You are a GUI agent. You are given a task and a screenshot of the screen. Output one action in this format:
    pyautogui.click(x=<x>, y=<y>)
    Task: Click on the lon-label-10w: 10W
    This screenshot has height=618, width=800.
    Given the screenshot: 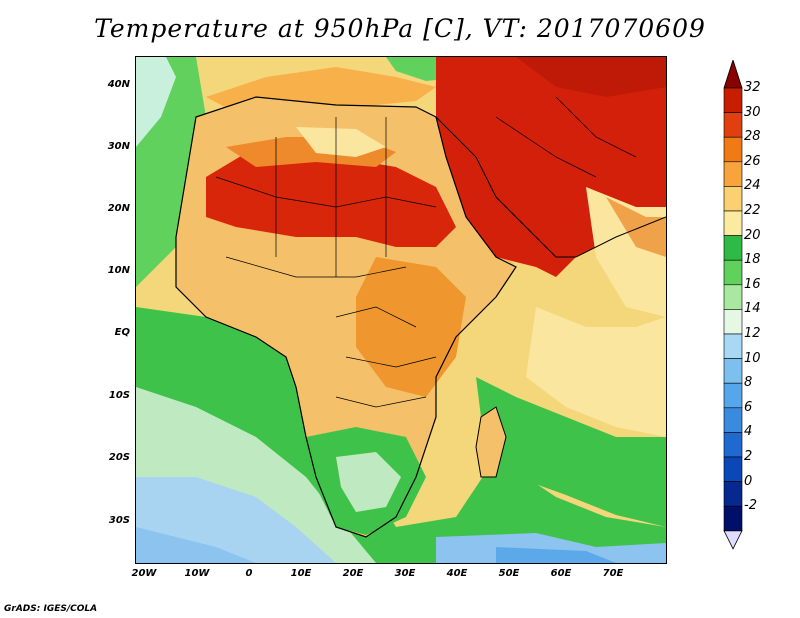 What is the action you would take?
    pyautogui.click(x=197, y=573)
    